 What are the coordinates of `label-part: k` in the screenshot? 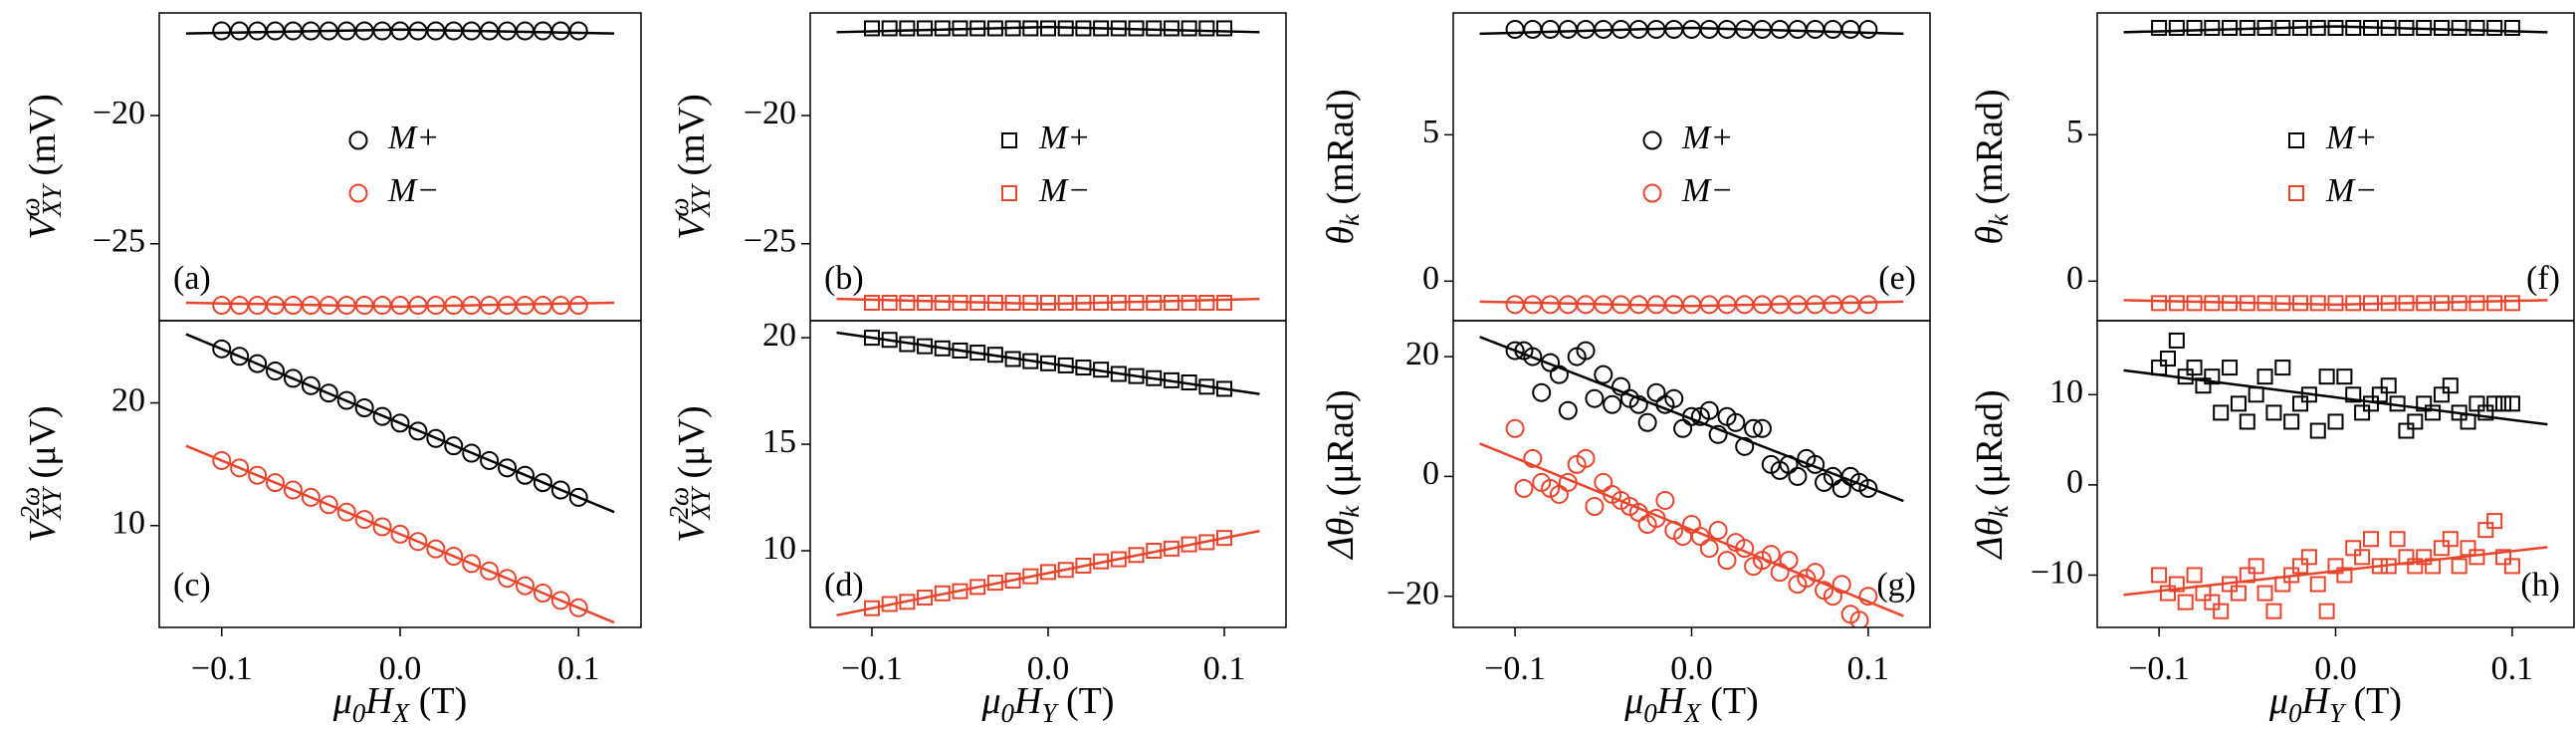 It's located at (1999, 512).